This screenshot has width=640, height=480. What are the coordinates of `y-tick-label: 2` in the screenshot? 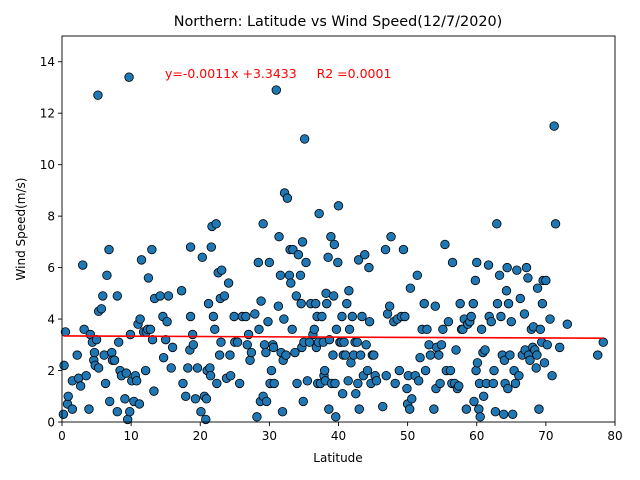 It's located at (51, 371).